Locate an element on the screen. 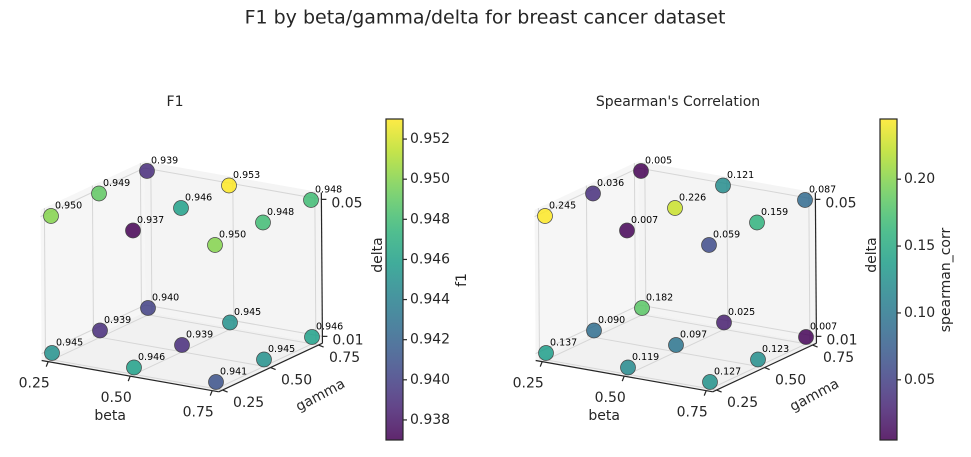  data-label: 0.939 is located at coordinates (117, 320).